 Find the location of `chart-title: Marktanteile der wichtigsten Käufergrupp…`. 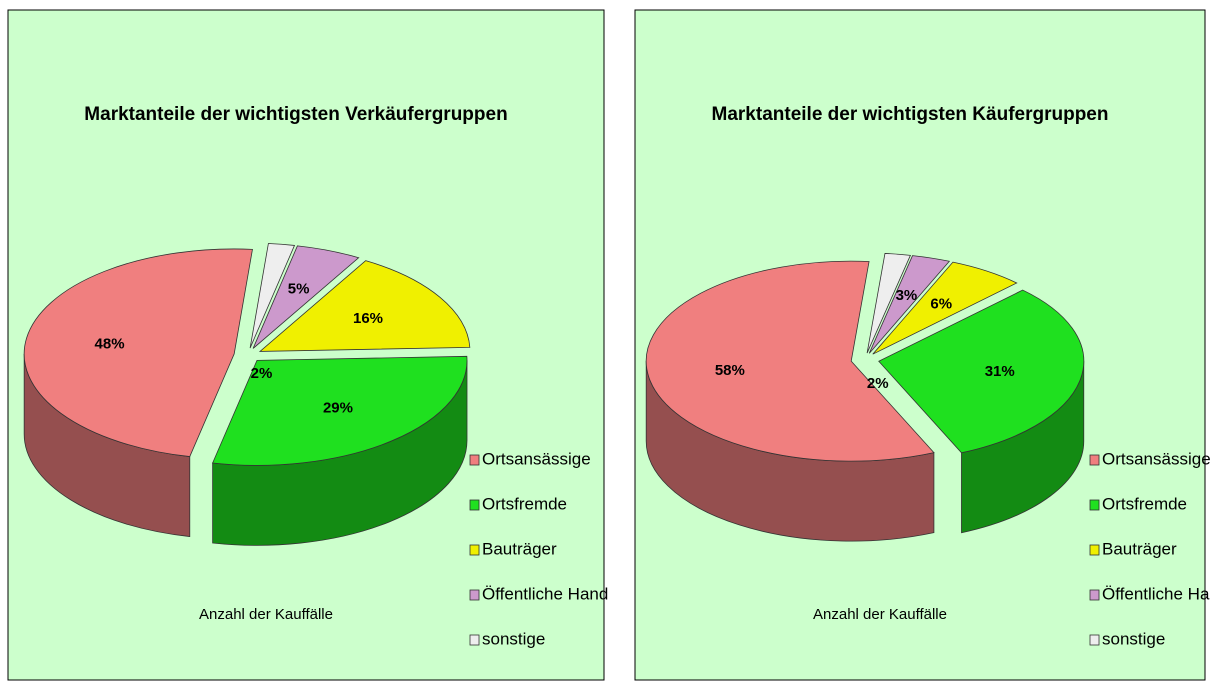

chart-title: Marktanteile der wichtigsten Käufergrupp… is located at coordinates (910, 114).